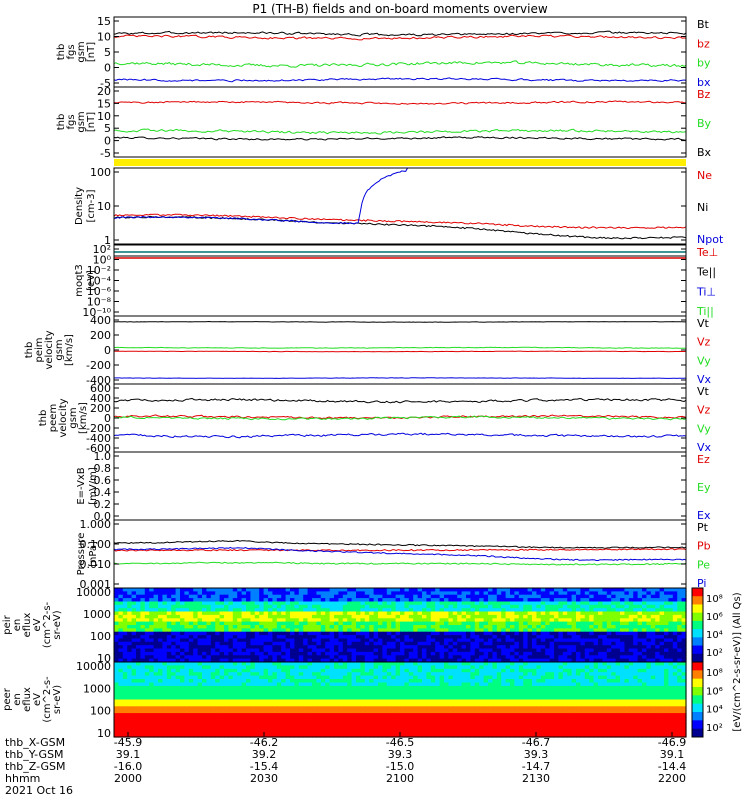 This screenshot has height=800, width=750. What do you see at coordinates (703, 24) in the screenshot?
I see `legend-bt: Bt` at bounding box center [703, 24].